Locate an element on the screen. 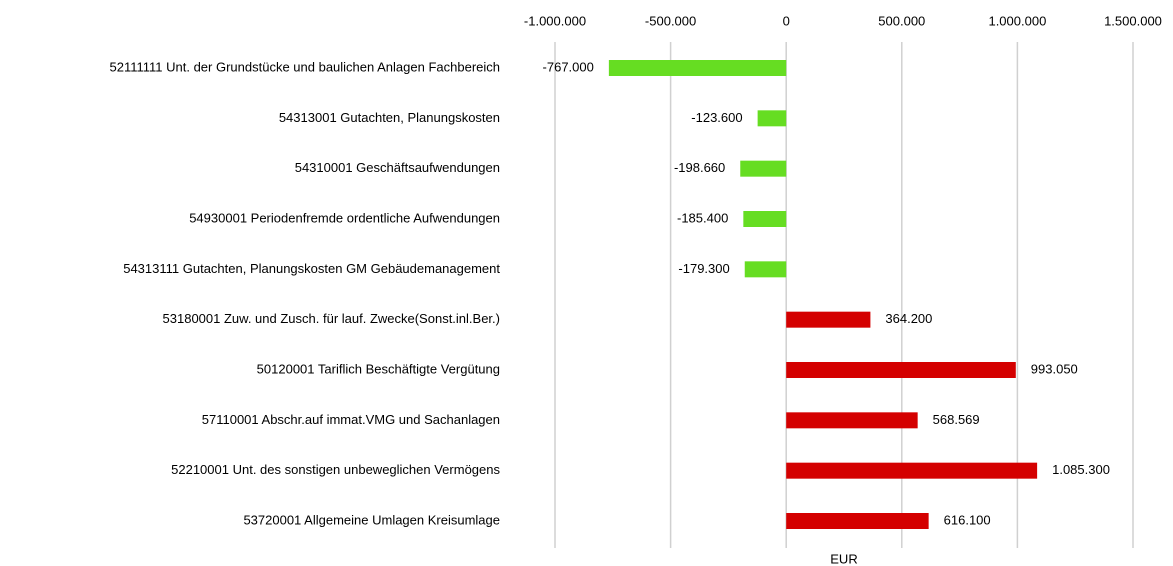 The height and width of the screenshot is (566, 1173). x-tick-label: 500.000 is located at coordinates (901, 20).